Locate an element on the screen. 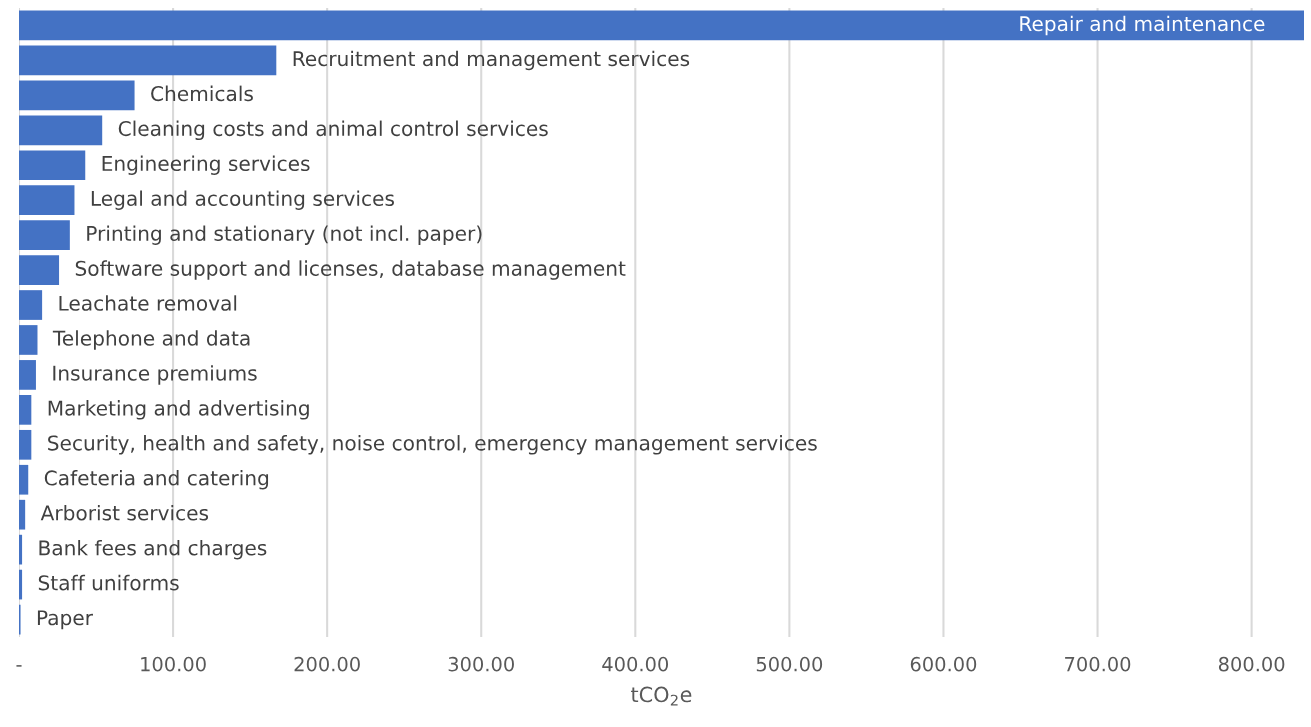 The width and height of the screenshot is (1311, 727). y-tick-label: Security, health and safety, noise control, emergency management services is located at coordinates (432, 445).